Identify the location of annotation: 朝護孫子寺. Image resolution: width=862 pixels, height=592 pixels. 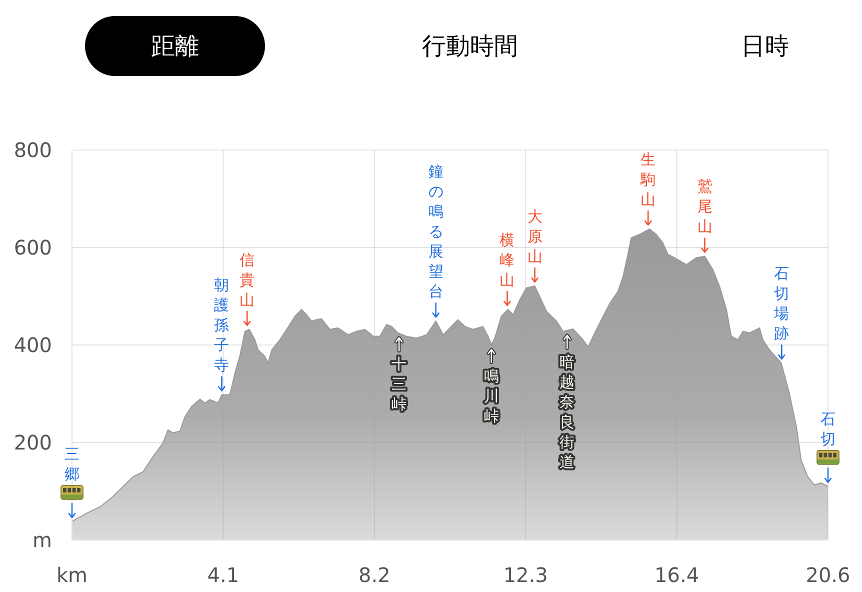
(222, 325).